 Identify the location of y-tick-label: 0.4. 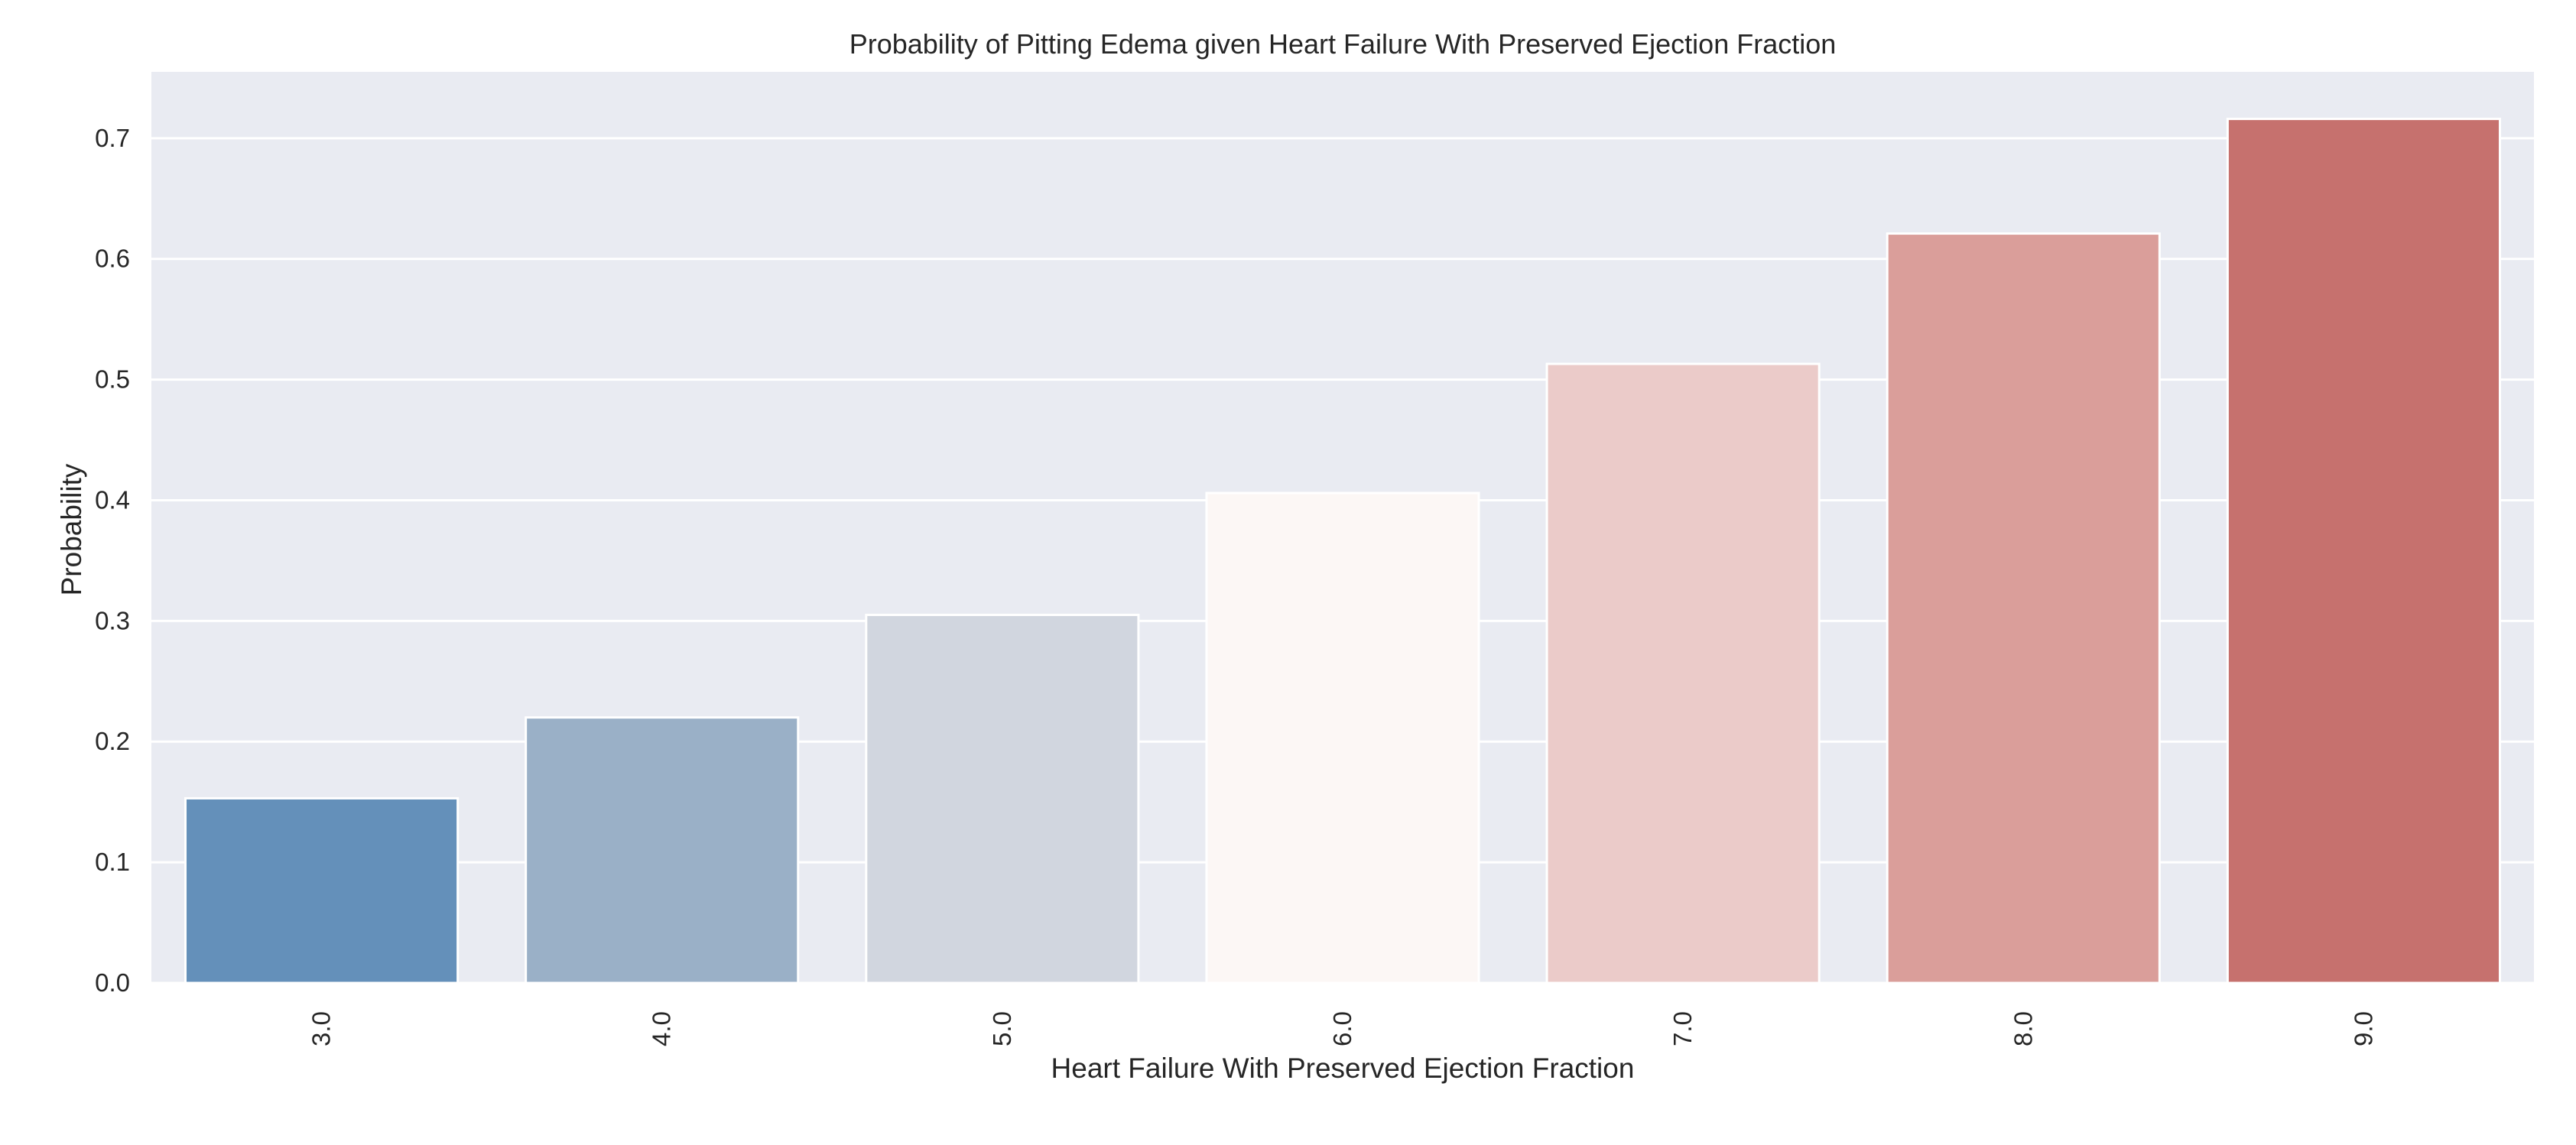
(113, 499).